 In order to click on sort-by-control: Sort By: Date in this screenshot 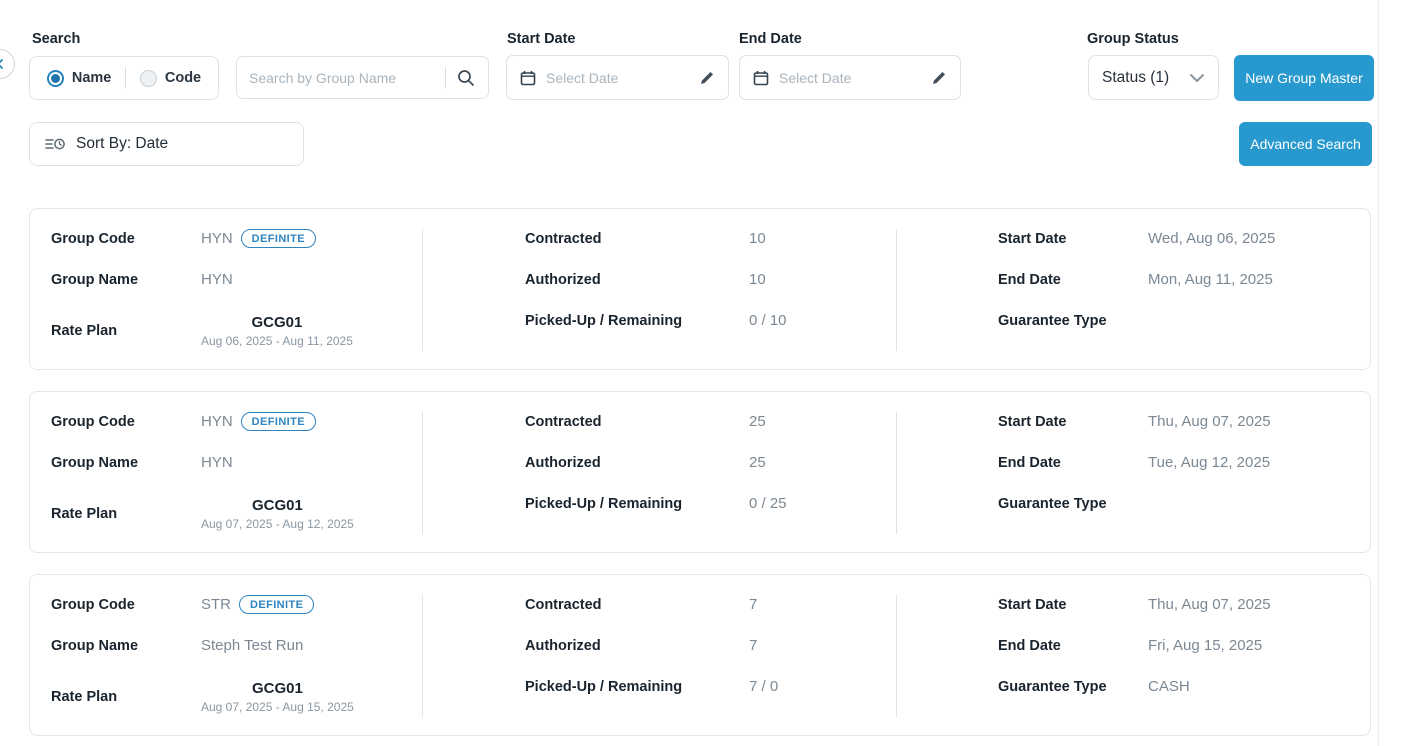, I will do `click(166, 144)`.